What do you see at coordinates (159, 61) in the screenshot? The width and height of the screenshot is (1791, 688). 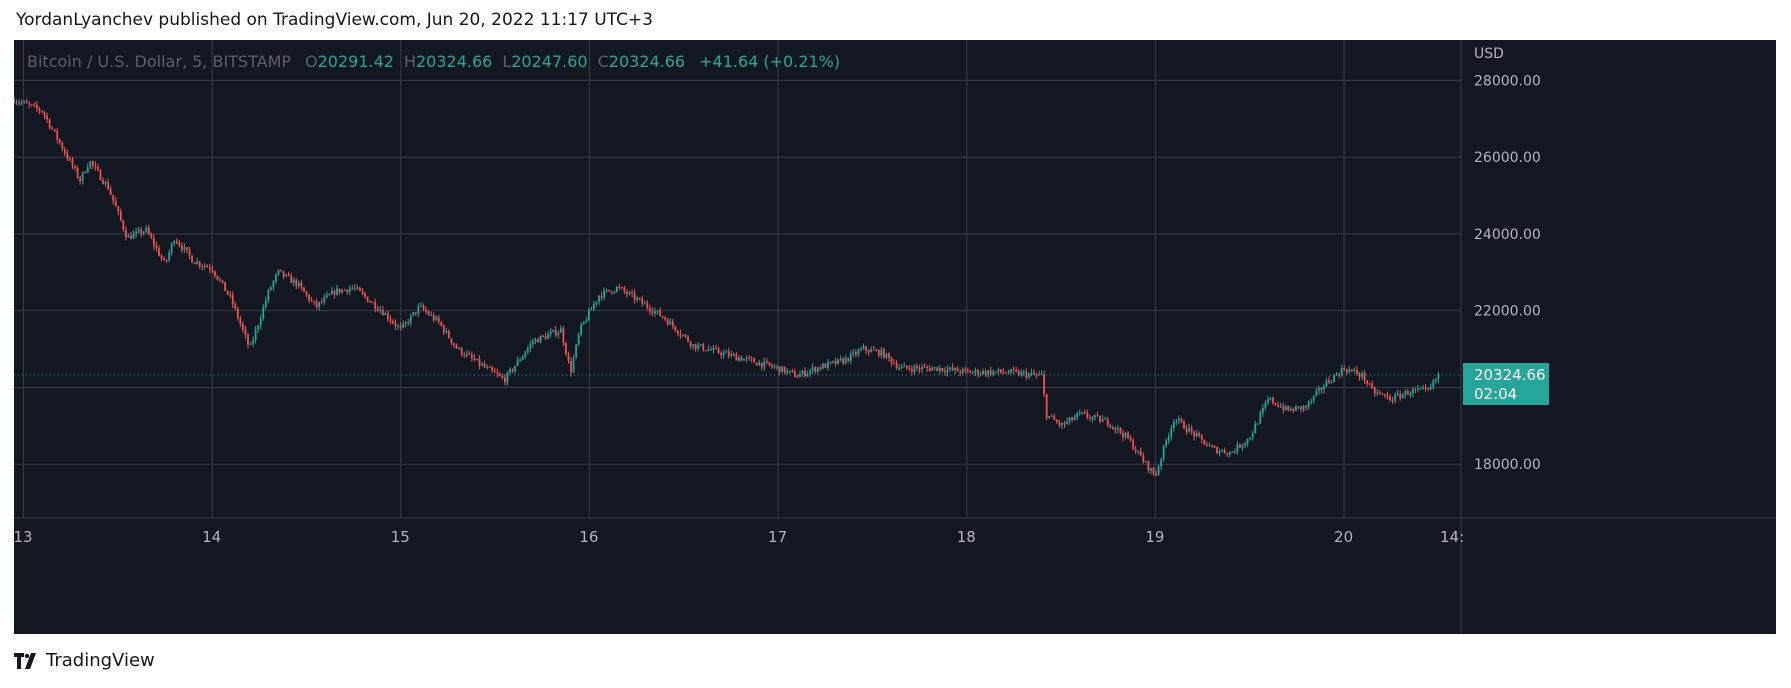 I see `symbol-label: Bitcoin / U.S. Dollar, 5, BITSTAMP` at bounding box center [159, 61].